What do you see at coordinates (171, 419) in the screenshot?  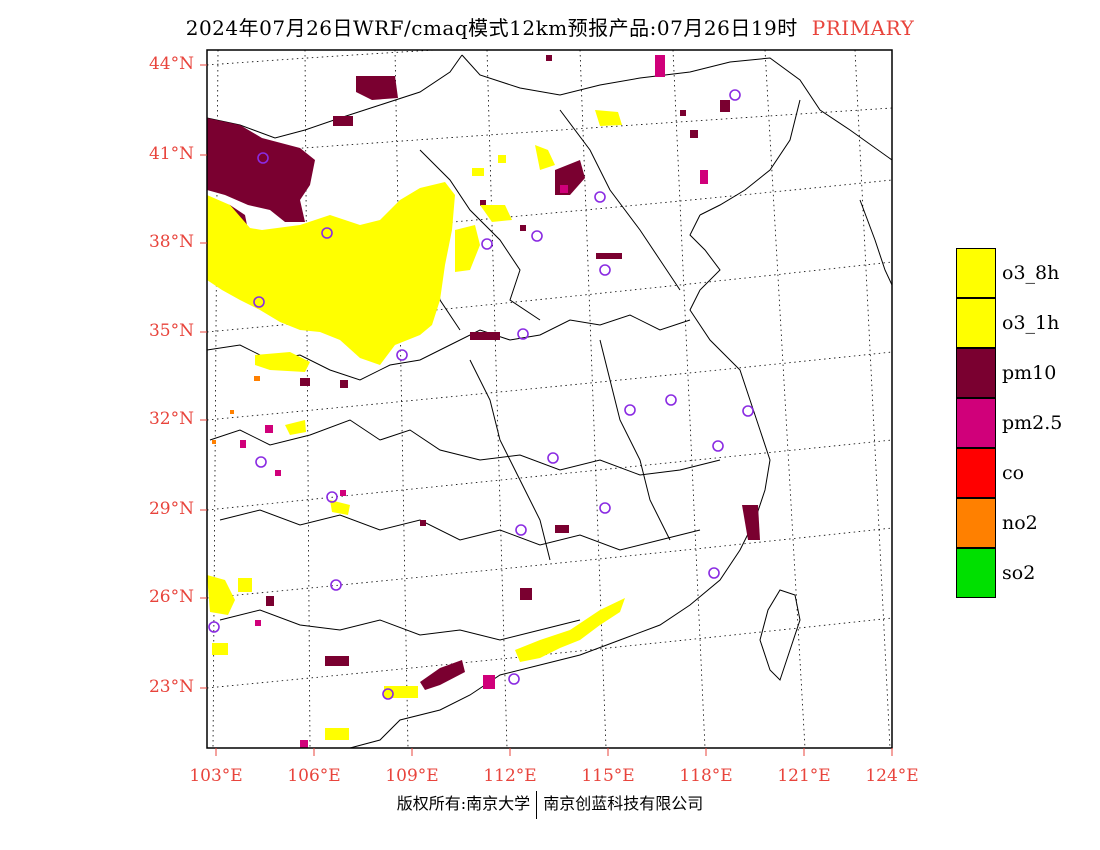 I see `lat-label-32: 32°N` at bounding box center [171, 419].